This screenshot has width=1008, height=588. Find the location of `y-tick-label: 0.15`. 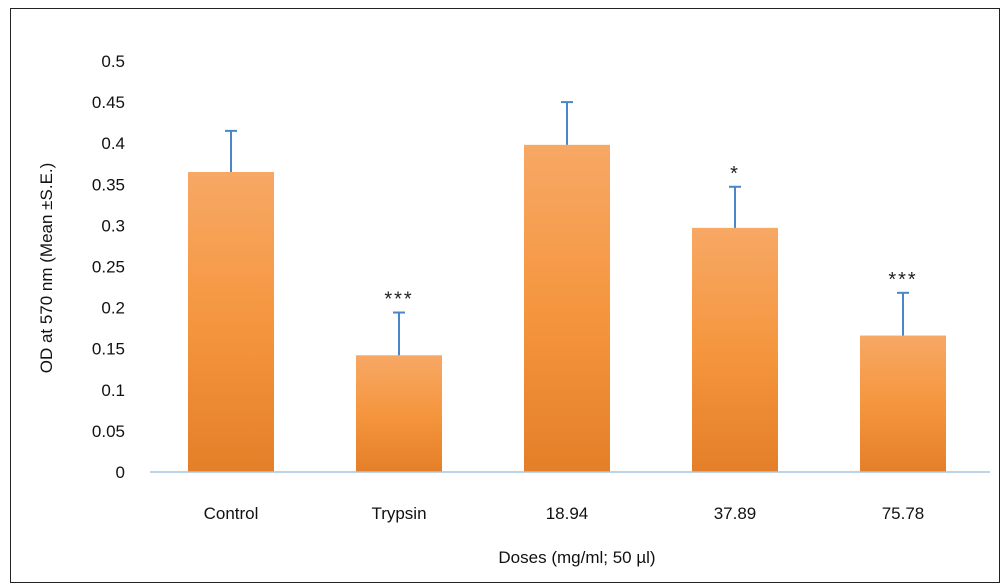

y-tick-label: 0.15 is located at coordinates (108, 349).